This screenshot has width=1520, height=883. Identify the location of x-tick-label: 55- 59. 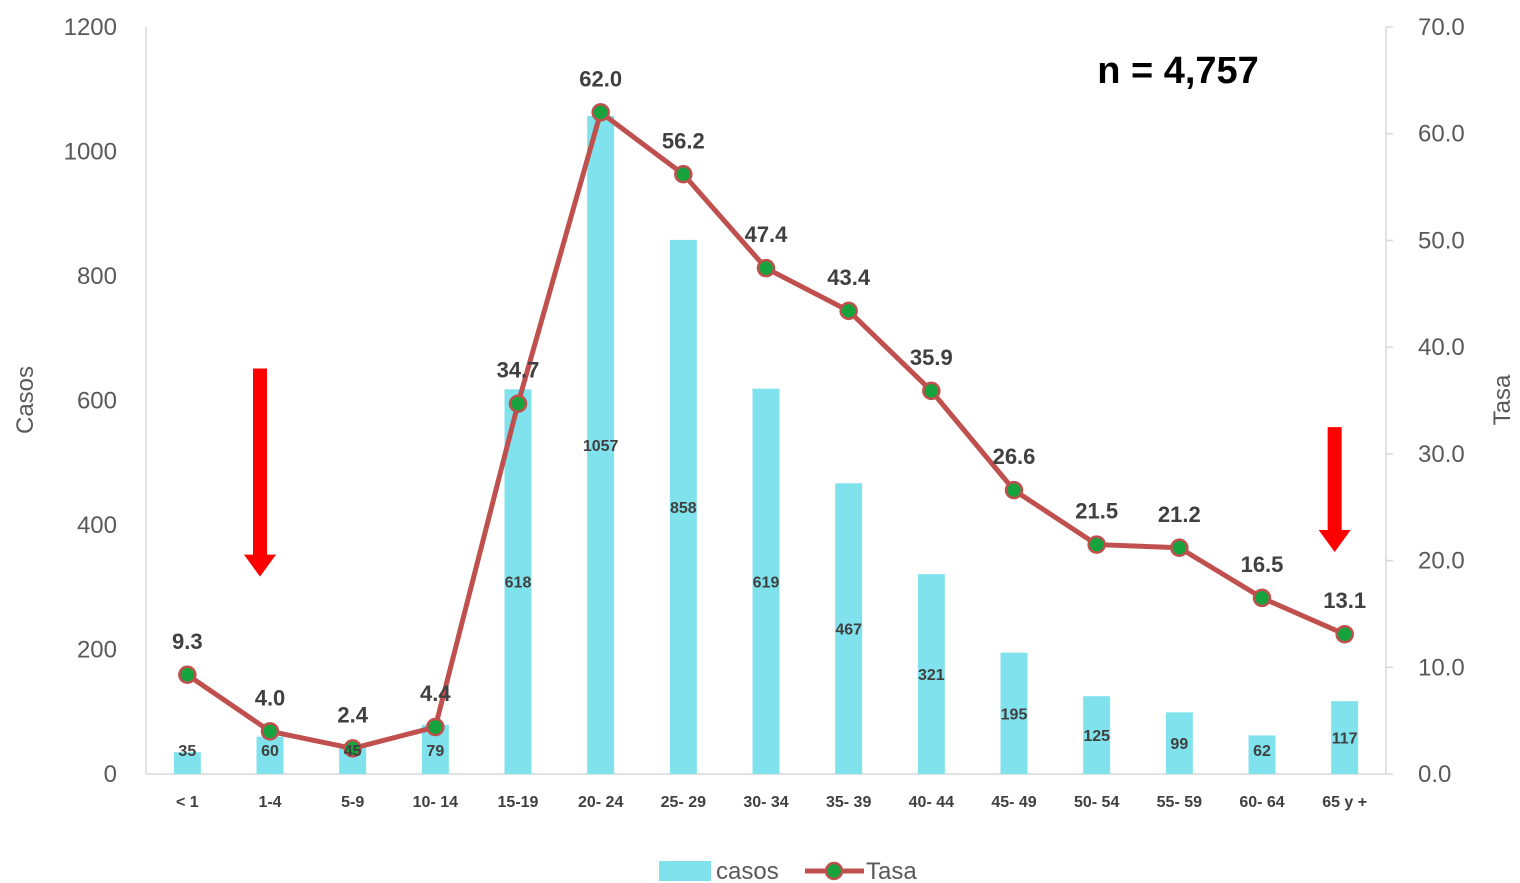
(1179, 802).